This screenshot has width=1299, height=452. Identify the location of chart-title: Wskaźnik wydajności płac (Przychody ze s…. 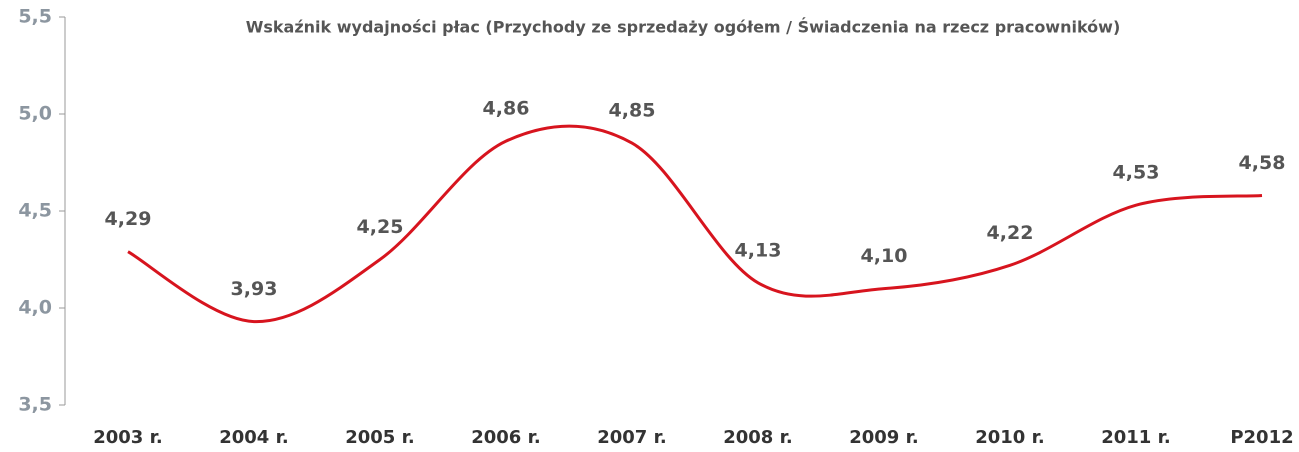
(683, 27).